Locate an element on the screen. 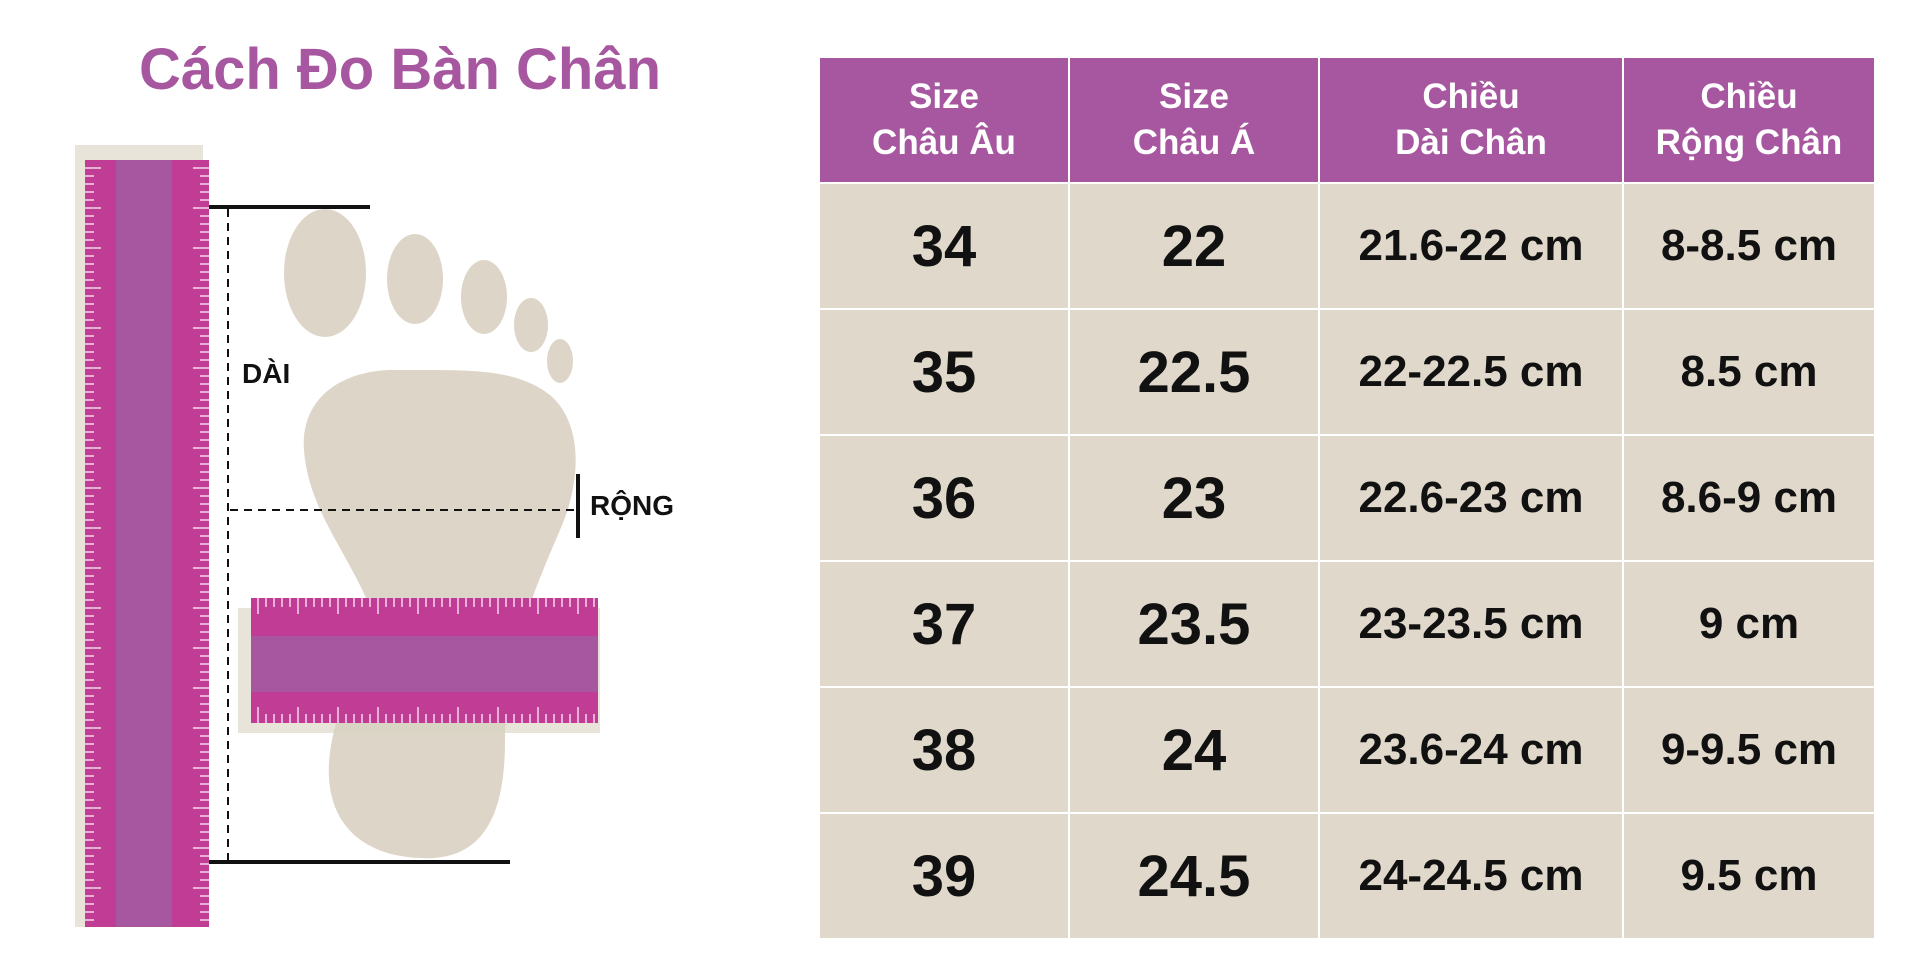  length-cell: 23.6-24 cm is located at coordinates (1471, 750).